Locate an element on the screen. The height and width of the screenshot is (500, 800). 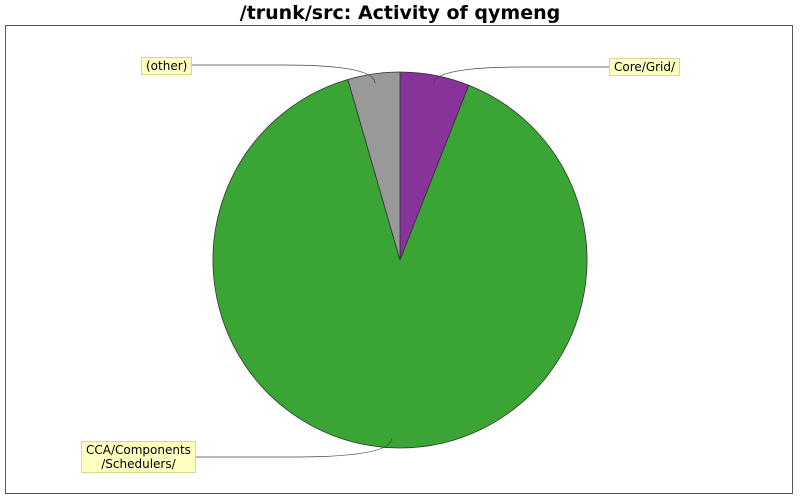
chart-title: /trunk/src: Activity of qymeng is located at coordinates (400, 13).